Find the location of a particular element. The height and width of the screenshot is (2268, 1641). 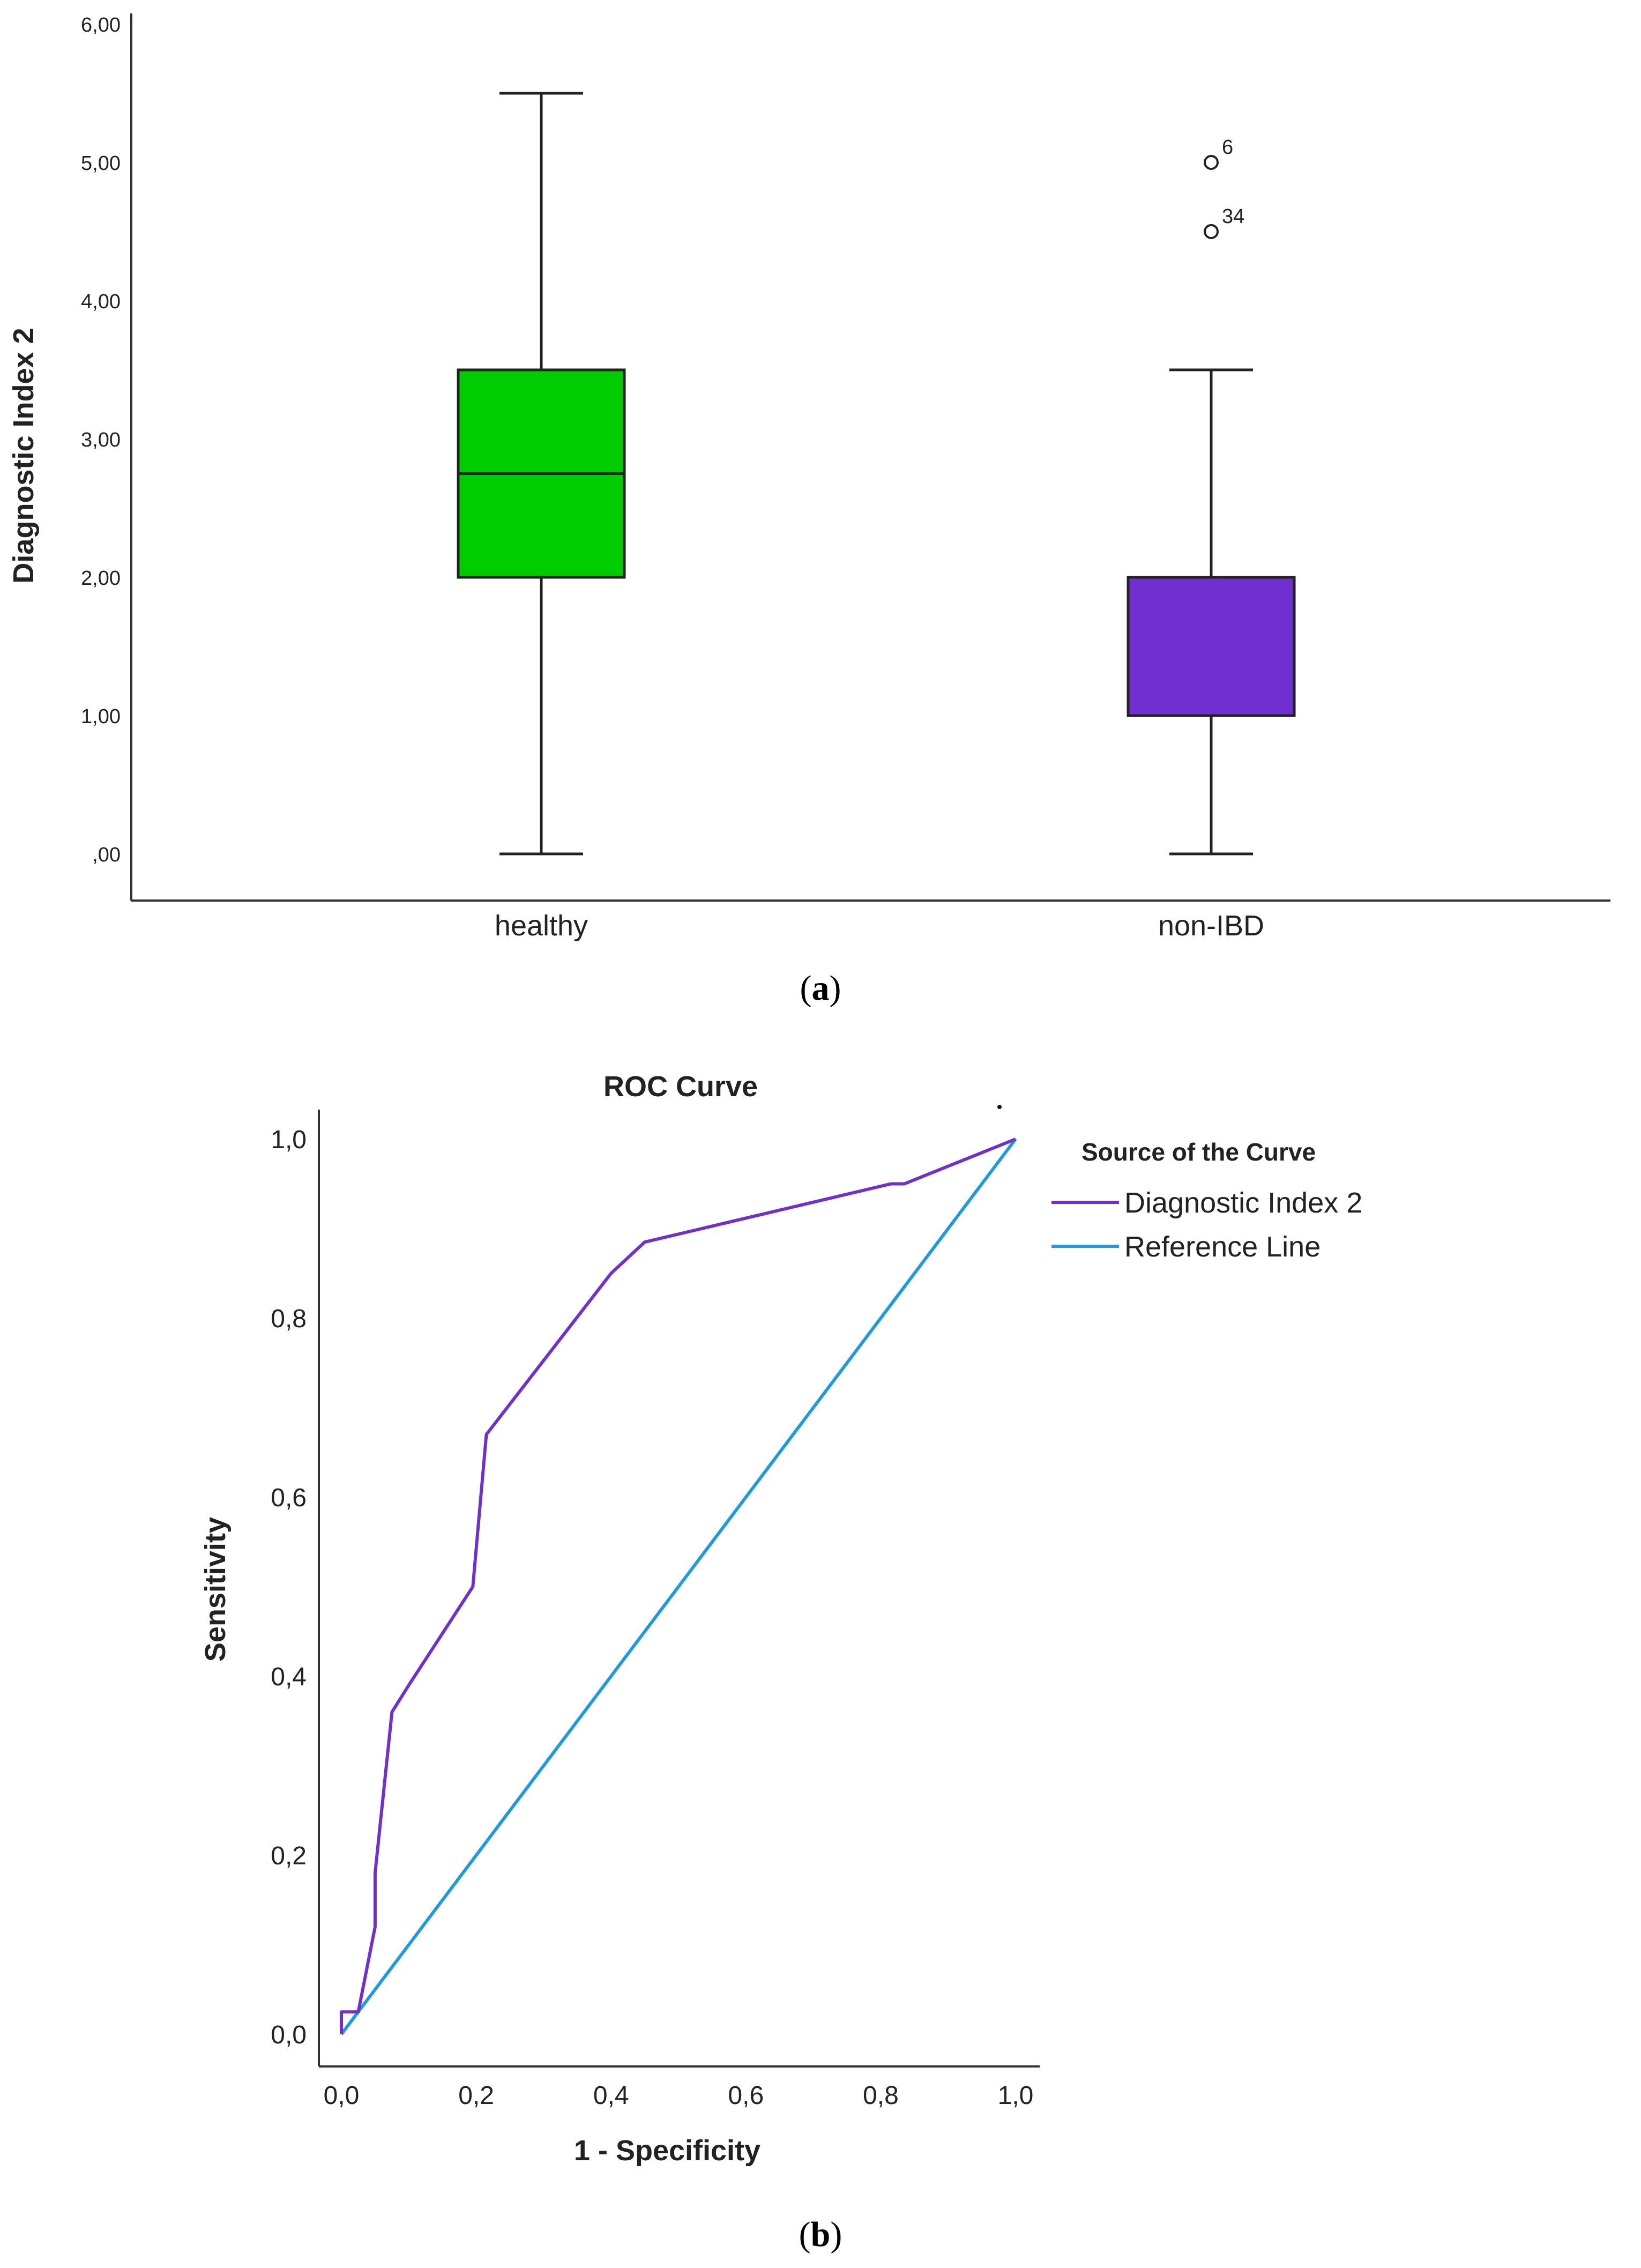

panel-b-label: b is located at coordinates (821, 2234).